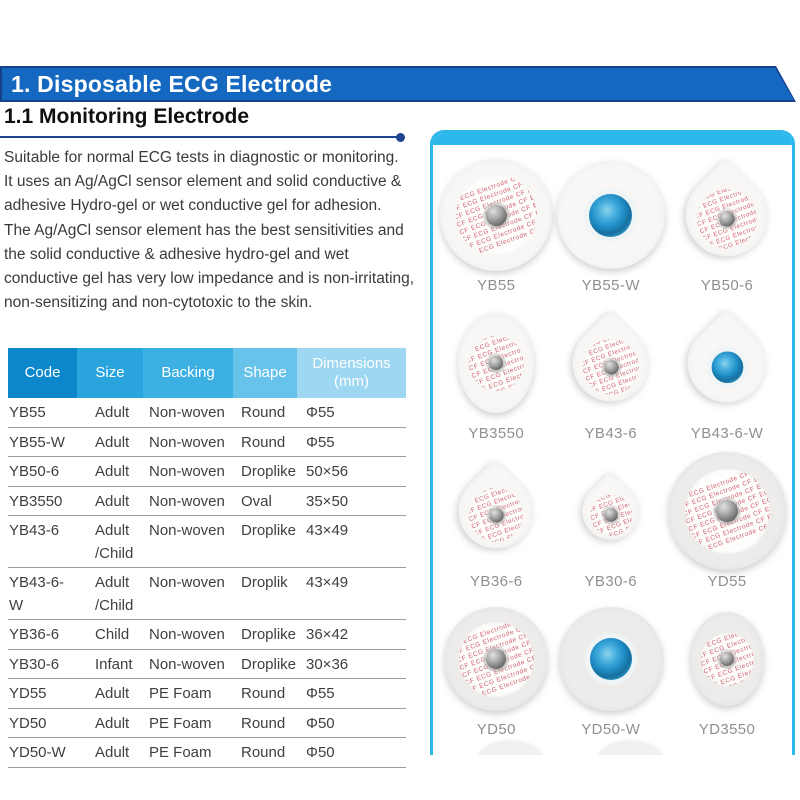  What do you see at coordinates (207, 442) in the screenshot?
I see `table-row: YB55-W Adult Non-woven Round Φ55` at bounding box center [207, 442].